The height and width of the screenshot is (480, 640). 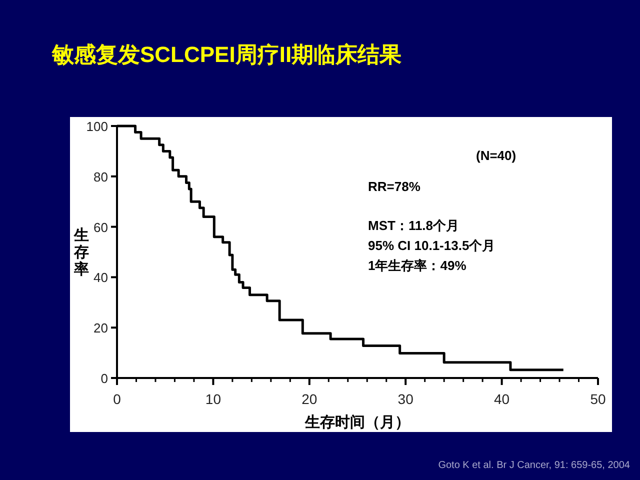 I want to click on annotation: 1年生存率：49%, so click(x=417, y=265).